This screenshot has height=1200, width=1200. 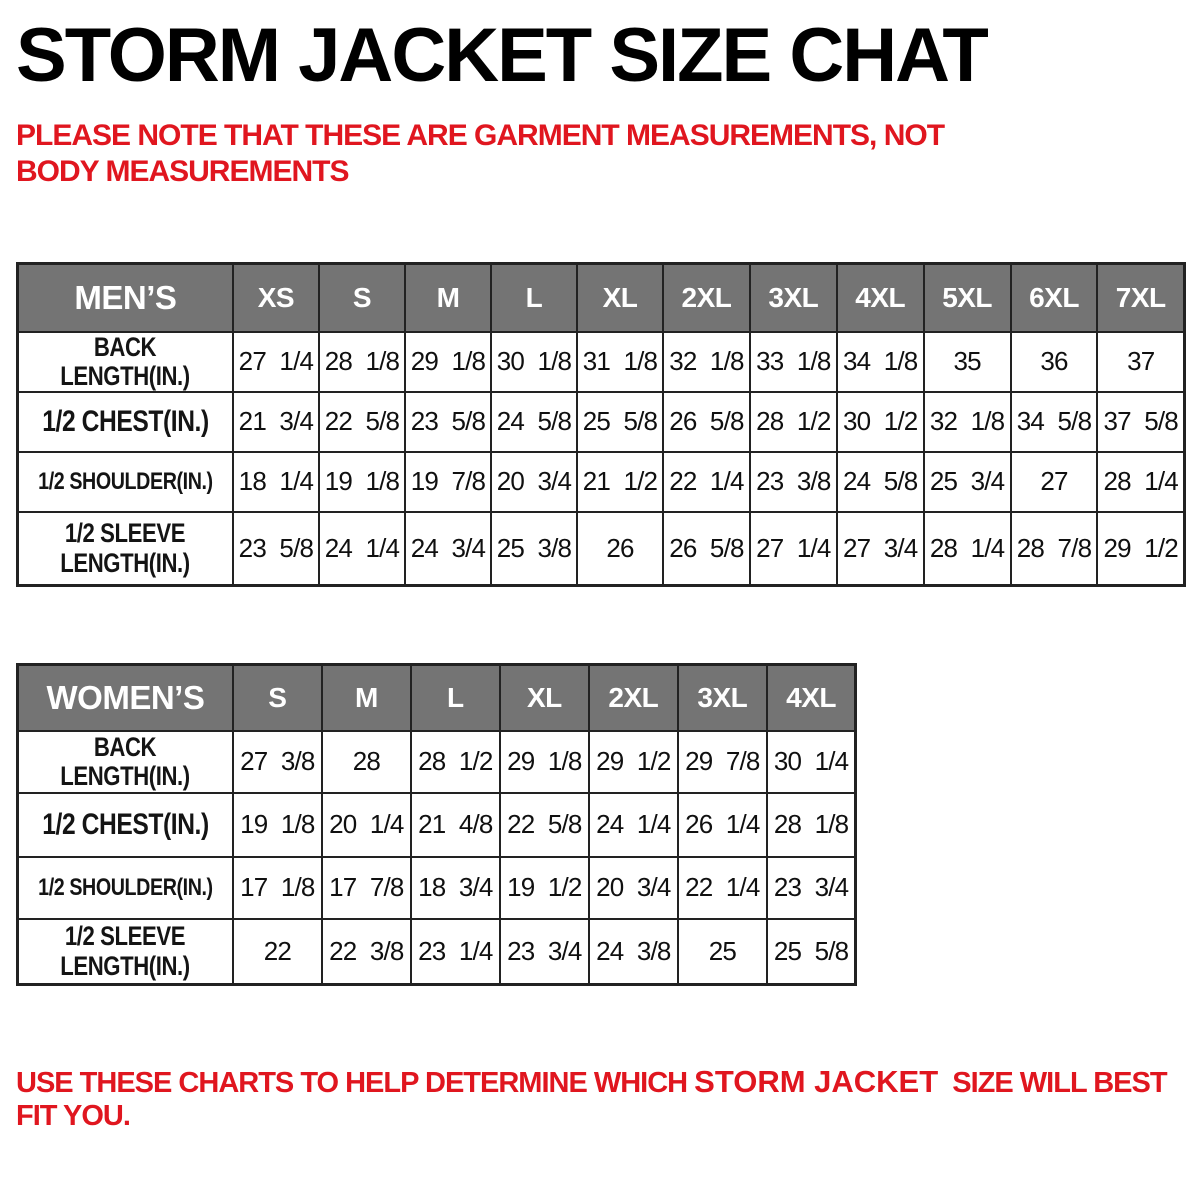 I want to click on measurement-value: 29 1/8, so click(x=447, y=361).